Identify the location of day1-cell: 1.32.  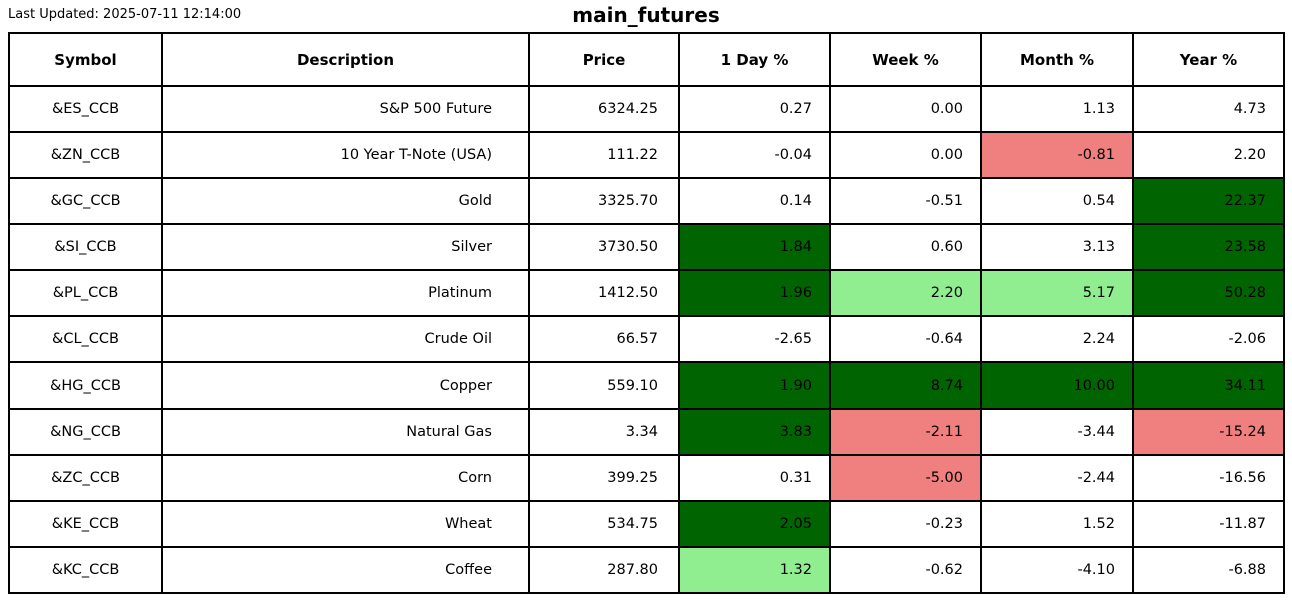
(754, 570).